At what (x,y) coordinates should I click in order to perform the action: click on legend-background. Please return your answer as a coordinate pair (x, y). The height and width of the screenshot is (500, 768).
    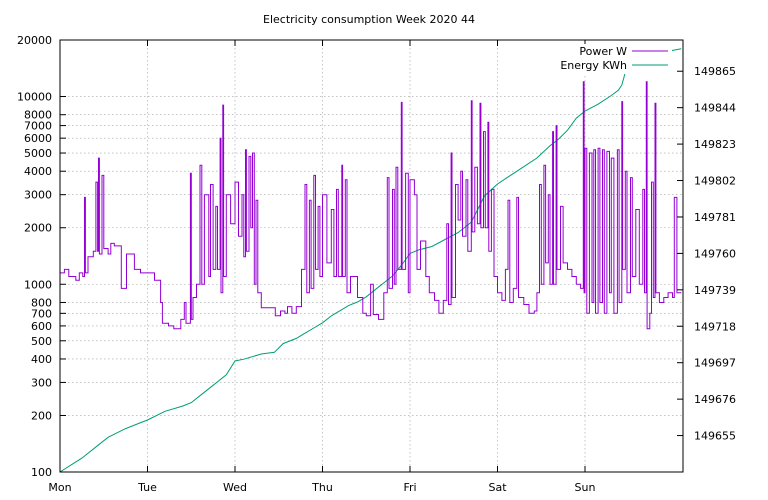
    Looking at the image, I should click on (610, 59).